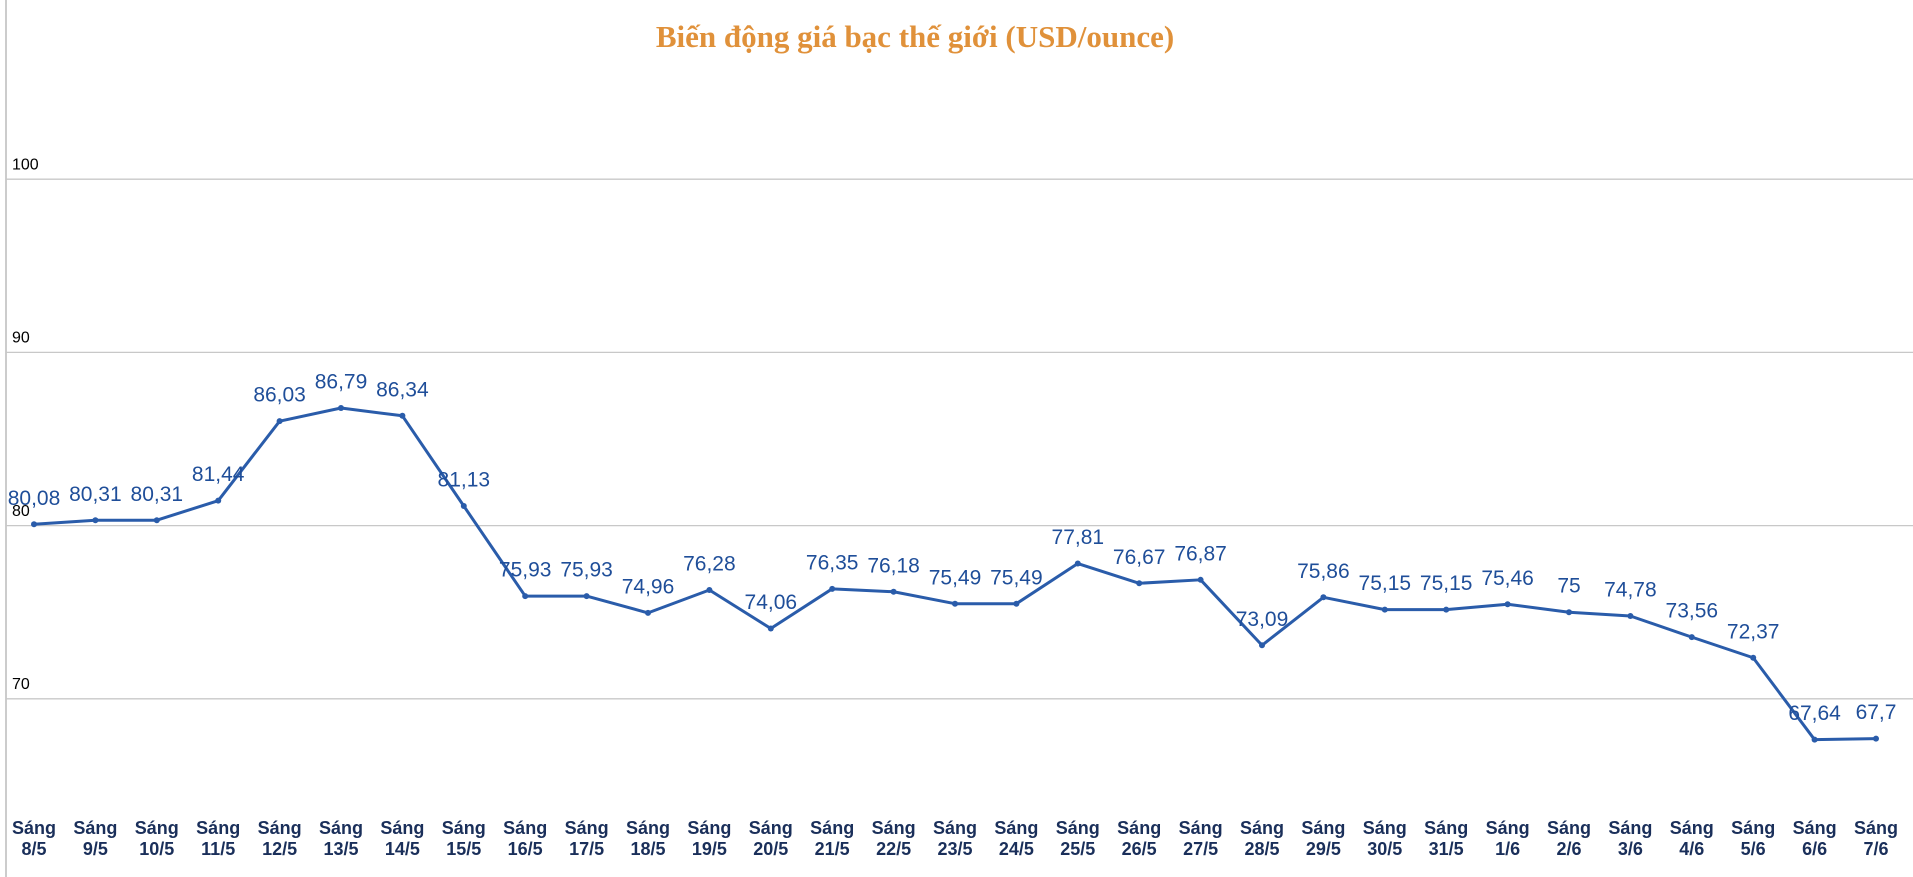  I want to click on x-tick-label: Sáng 14/5, so click(402, 838).